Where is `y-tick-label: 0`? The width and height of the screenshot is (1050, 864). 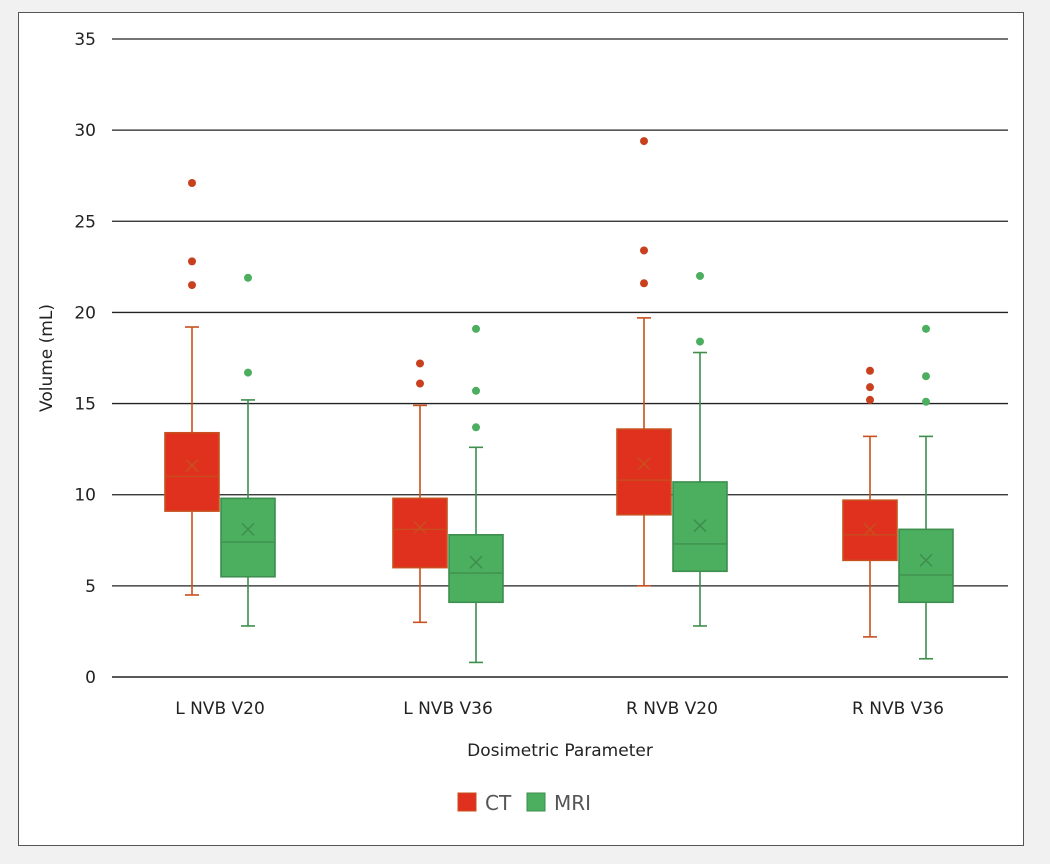
y-tick-label: 0 is located at coordinates (90, 678).